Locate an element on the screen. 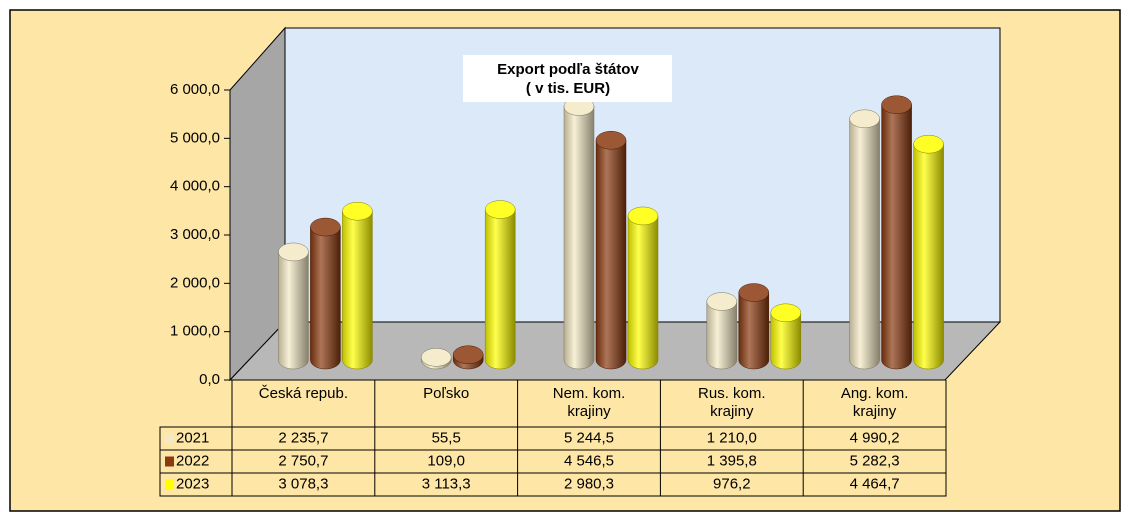 The width and height of the screenshot is (1131, 512). legend-label: 2021 is located at coordinates (192, 437).